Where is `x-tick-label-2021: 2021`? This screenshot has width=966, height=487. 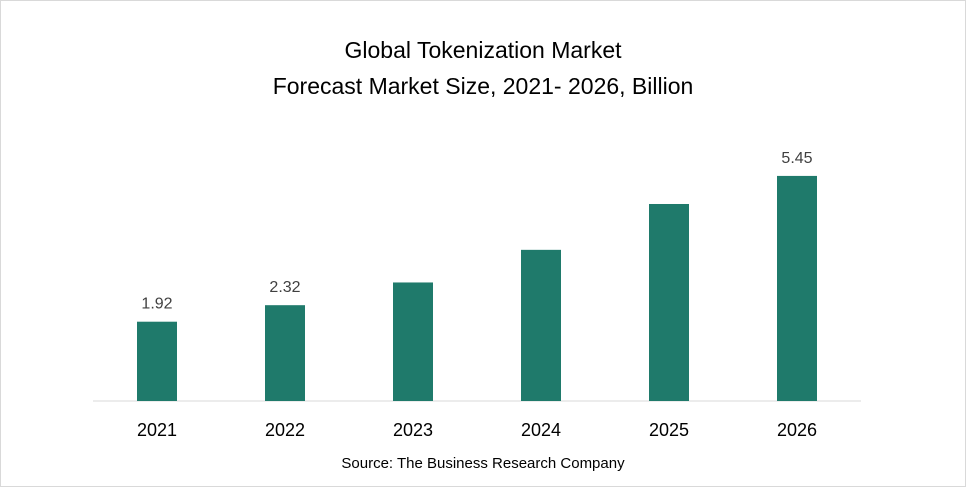 x-tick-label-2021: 2021 is located at coordinates (157, 430).